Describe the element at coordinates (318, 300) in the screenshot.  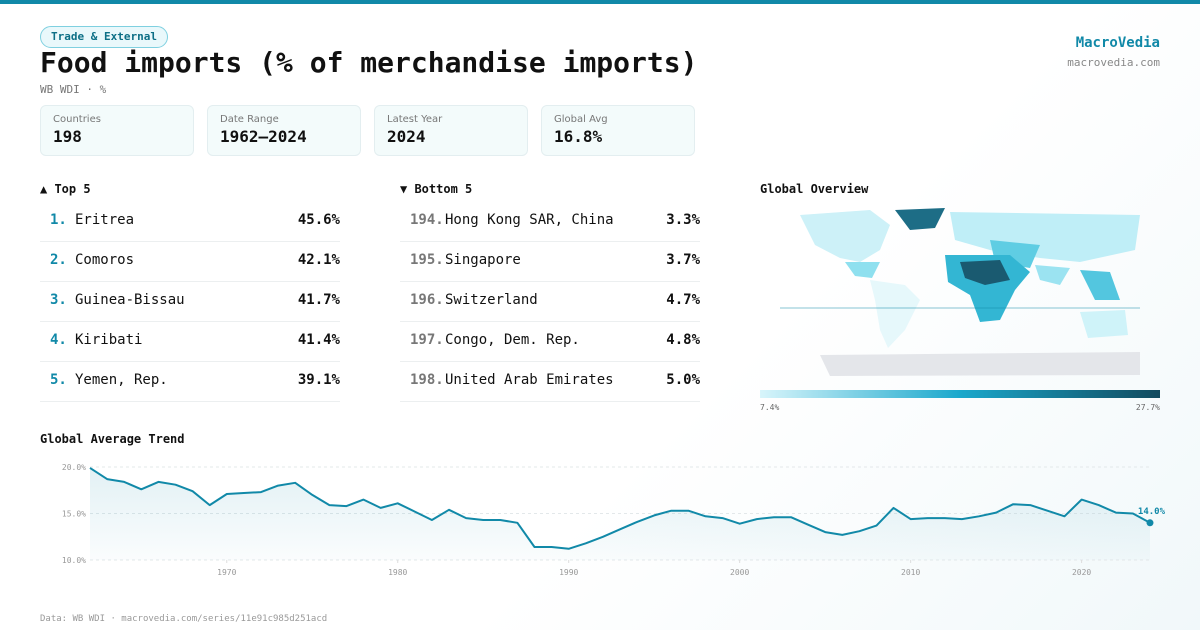
I see `value: 41.7%` at that location.